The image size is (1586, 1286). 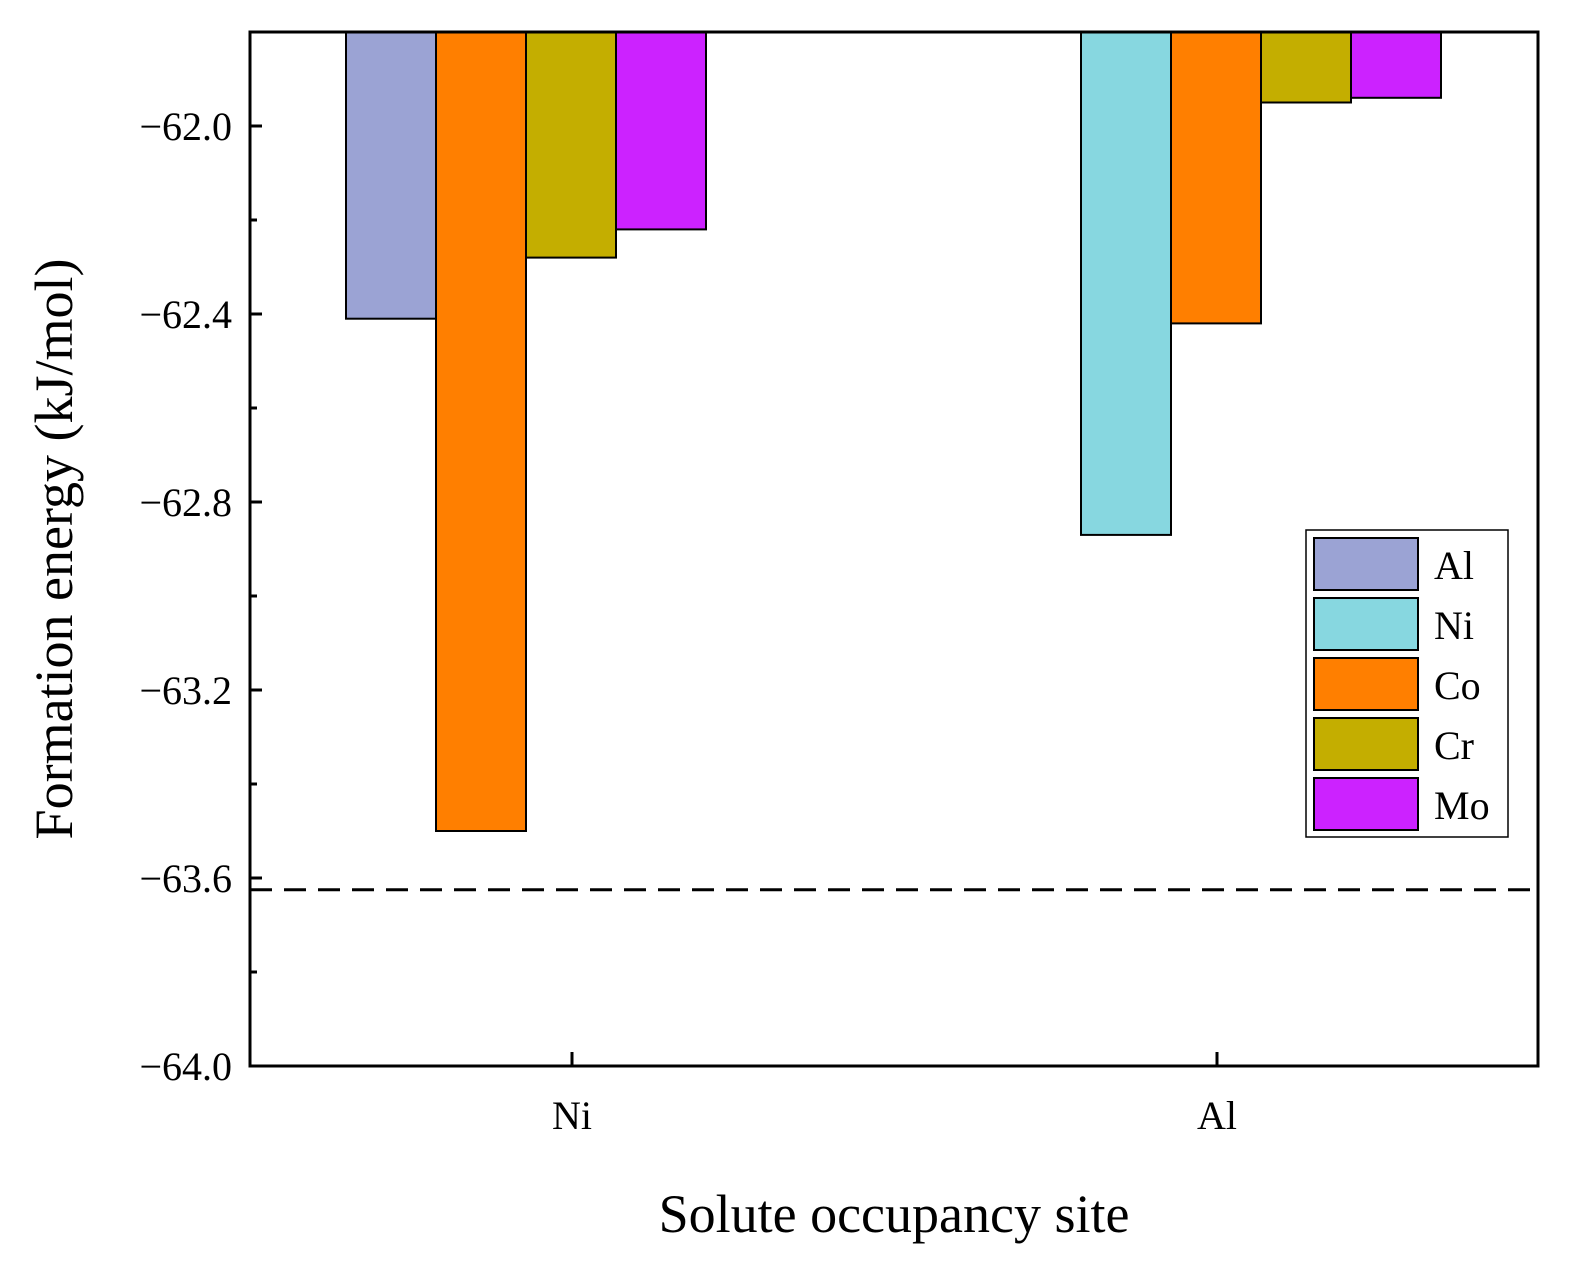 I want to click on y-tick-label: −64.0, so click(x=185, y=1066).